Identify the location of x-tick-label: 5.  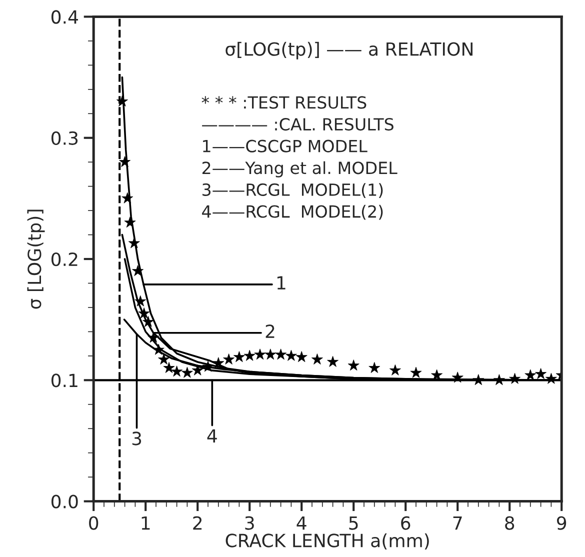
(353, 523).